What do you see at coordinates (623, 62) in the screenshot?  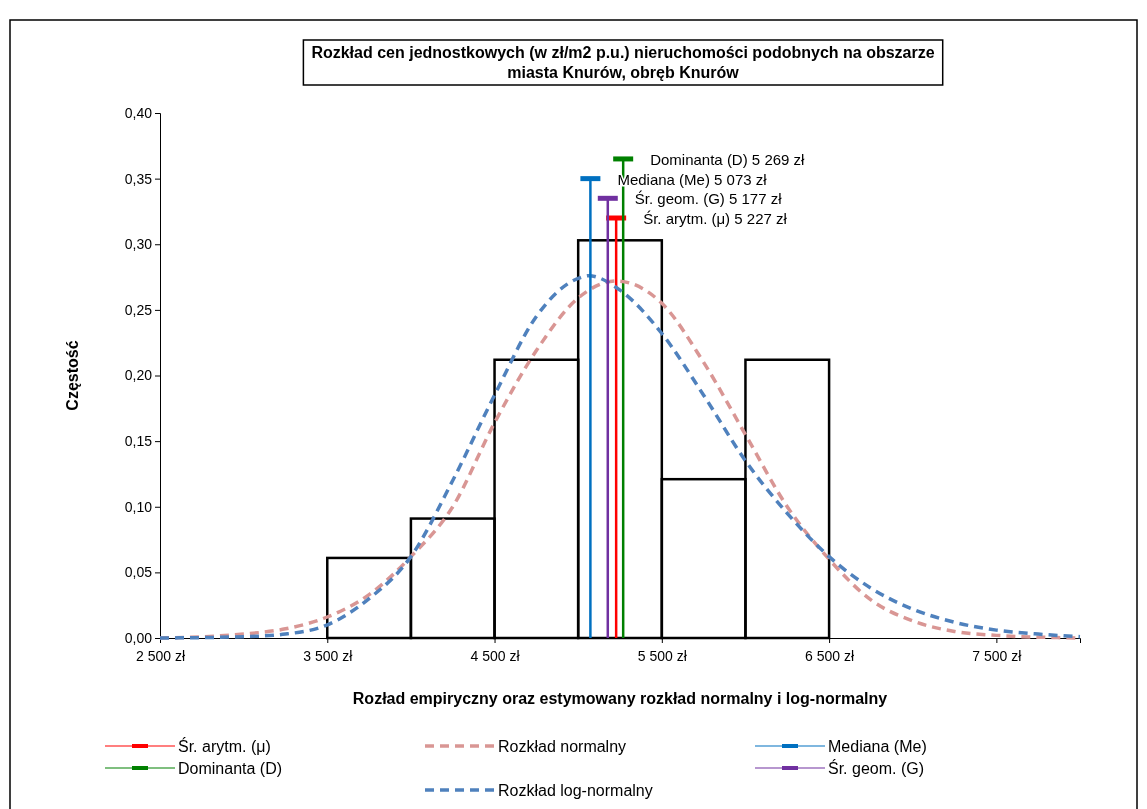 I see `chart-title: Rozkład cen jednostkowych (w zł/m2 p.u.) nieruchomości podobnych na obszarze miasta Knurów, obręb Knurów` at bounding box center [623, 62].